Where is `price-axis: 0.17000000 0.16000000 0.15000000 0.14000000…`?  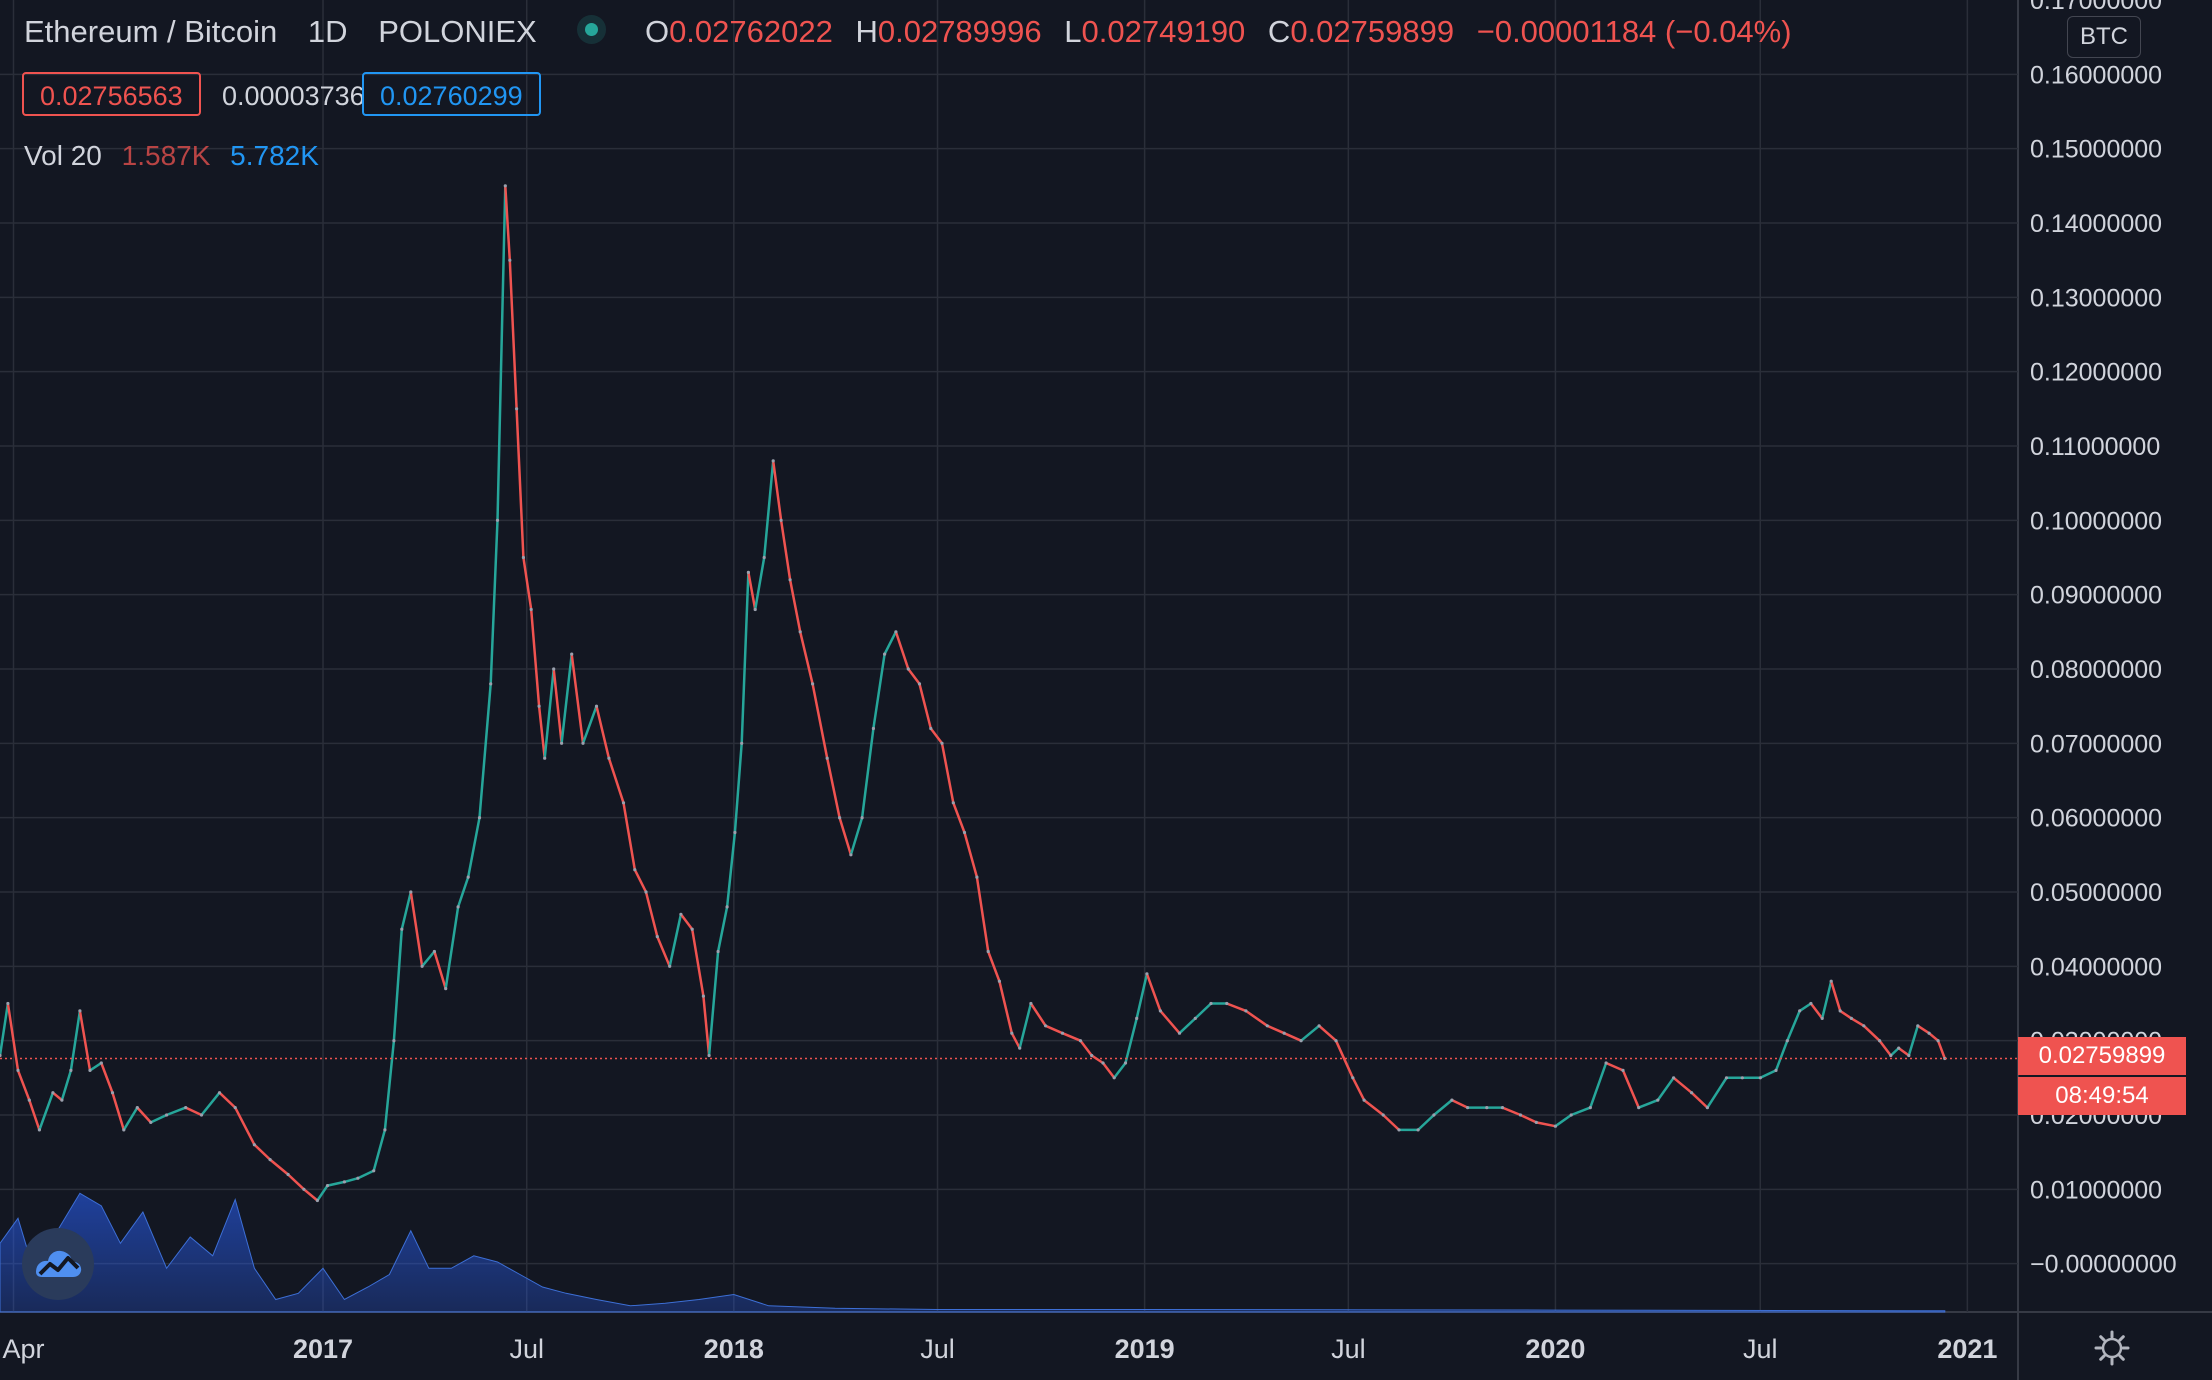
price-axis: 0.17000000 0.16000000 0.15000000 0.14000000… is located at coordinates (2103, 639).